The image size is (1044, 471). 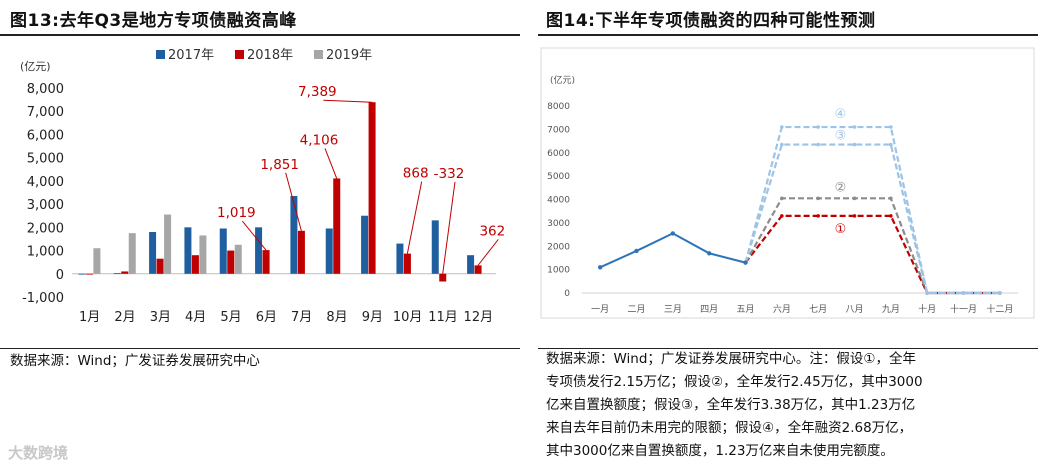 I want to click on y-tick-label: 1,000, so click(x=45, y=252).